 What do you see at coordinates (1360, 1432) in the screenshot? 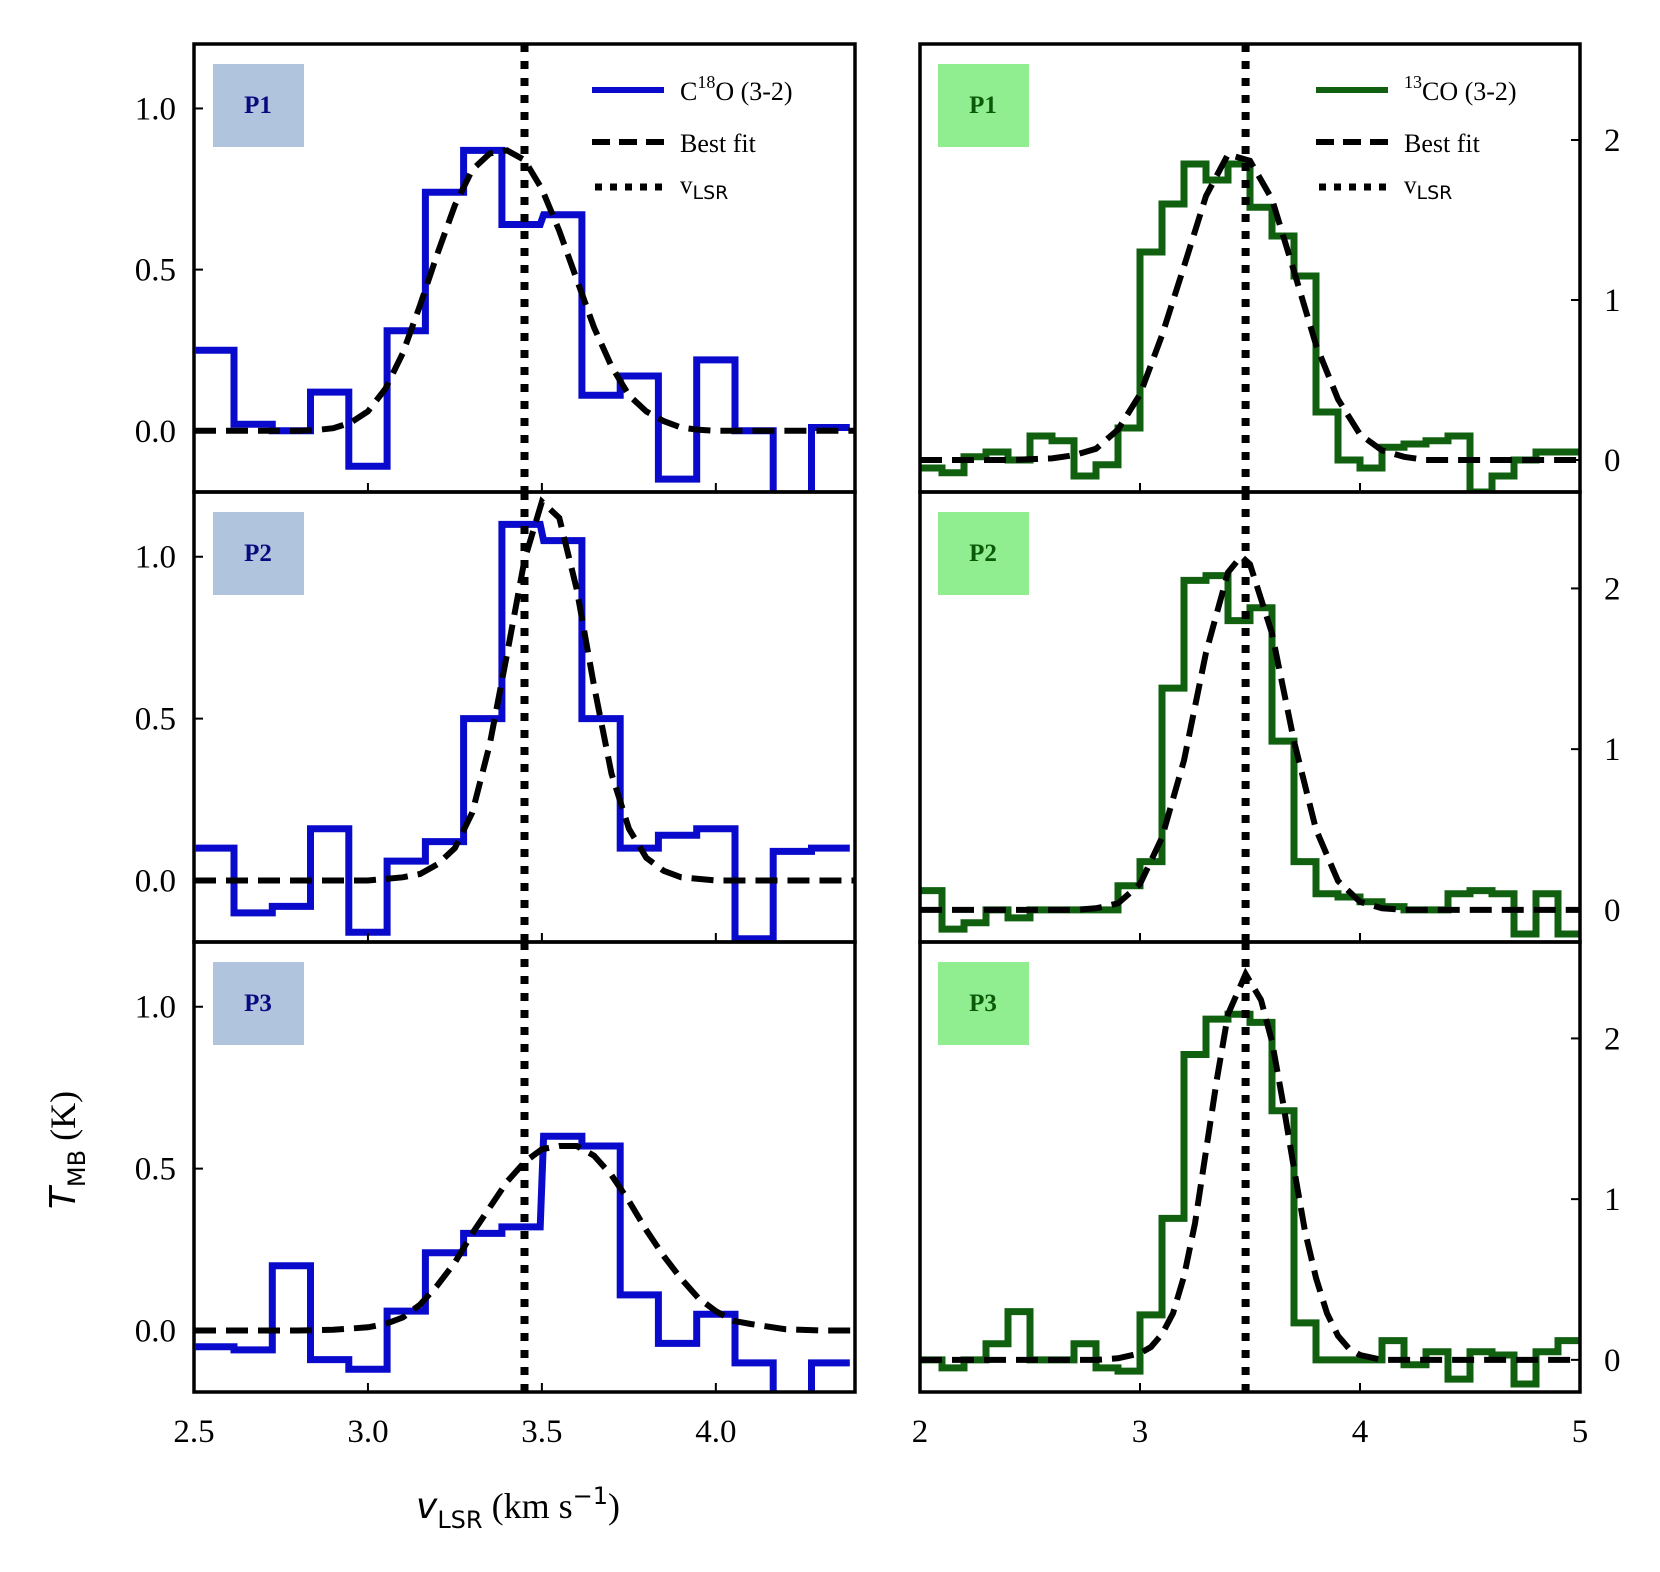
I see `x-tick-label: 4` at bounding box center [1360, 1432].